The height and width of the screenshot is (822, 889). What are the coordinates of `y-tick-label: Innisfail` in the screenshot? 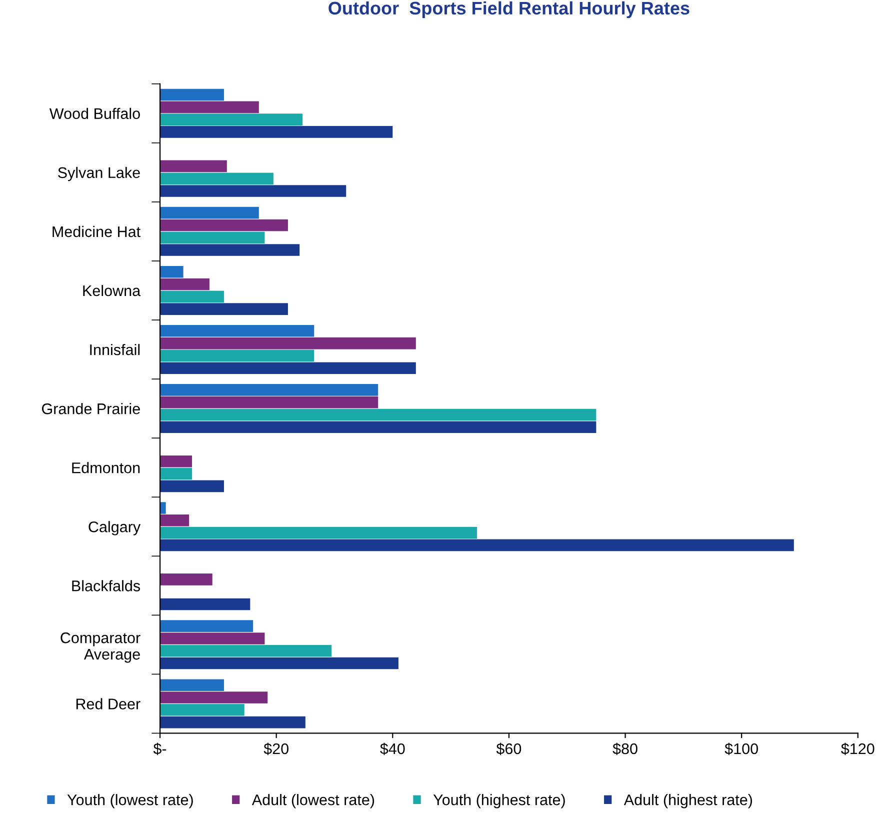 It's located at (115, 350).